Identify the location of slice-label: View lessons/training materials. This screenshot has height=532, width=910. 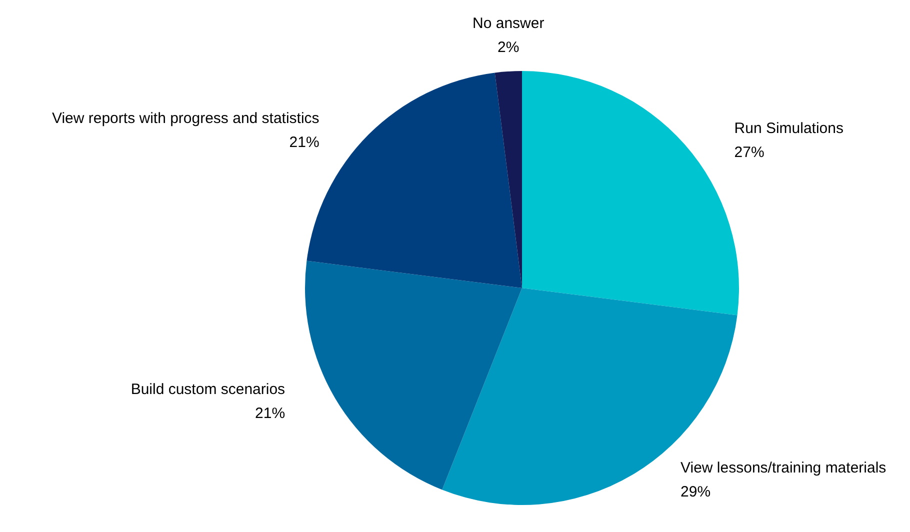
(783, 467).